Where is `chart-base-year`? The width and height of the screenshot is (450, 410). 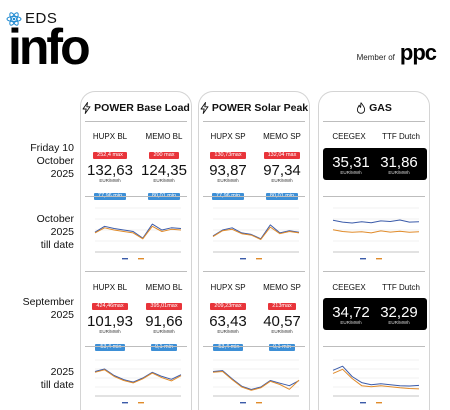
chart-base-year is located at coordinates (138, 381).